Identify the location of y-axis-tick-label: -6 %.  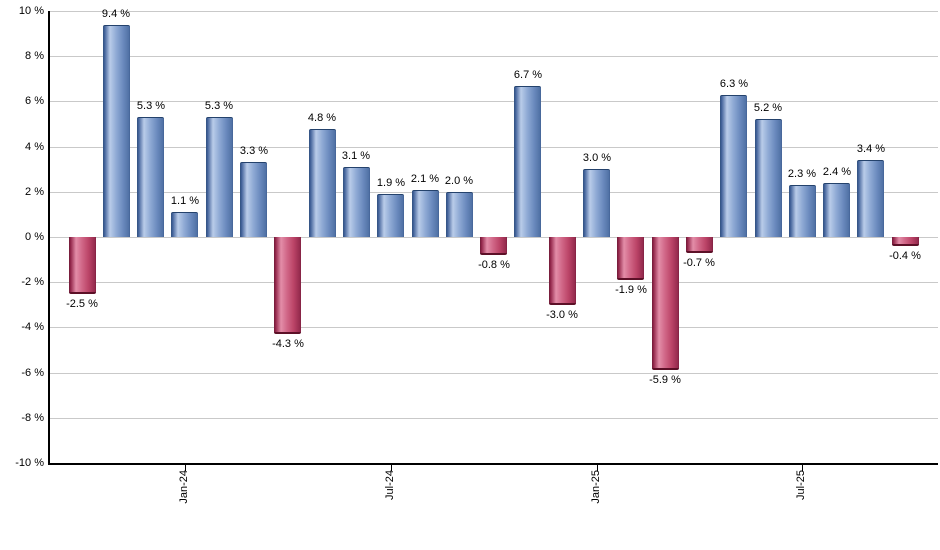
(32, 373).